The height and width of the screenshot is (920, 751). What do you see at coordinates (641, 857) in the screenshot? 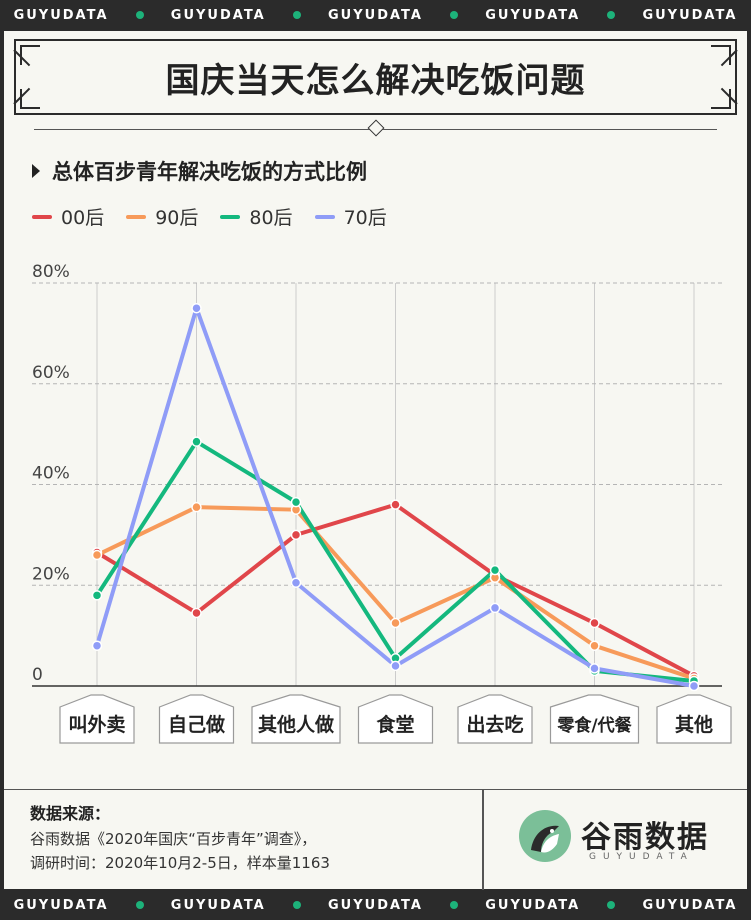
I see `brand-subtext: GUYUDATA` at bounding box center [641, 857].